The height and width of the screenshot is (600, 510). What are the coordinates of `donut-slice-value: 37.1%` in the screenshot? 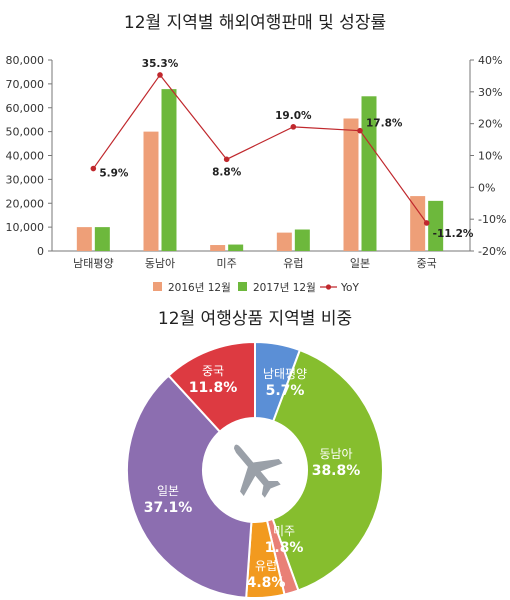 It's located at (168, 508).